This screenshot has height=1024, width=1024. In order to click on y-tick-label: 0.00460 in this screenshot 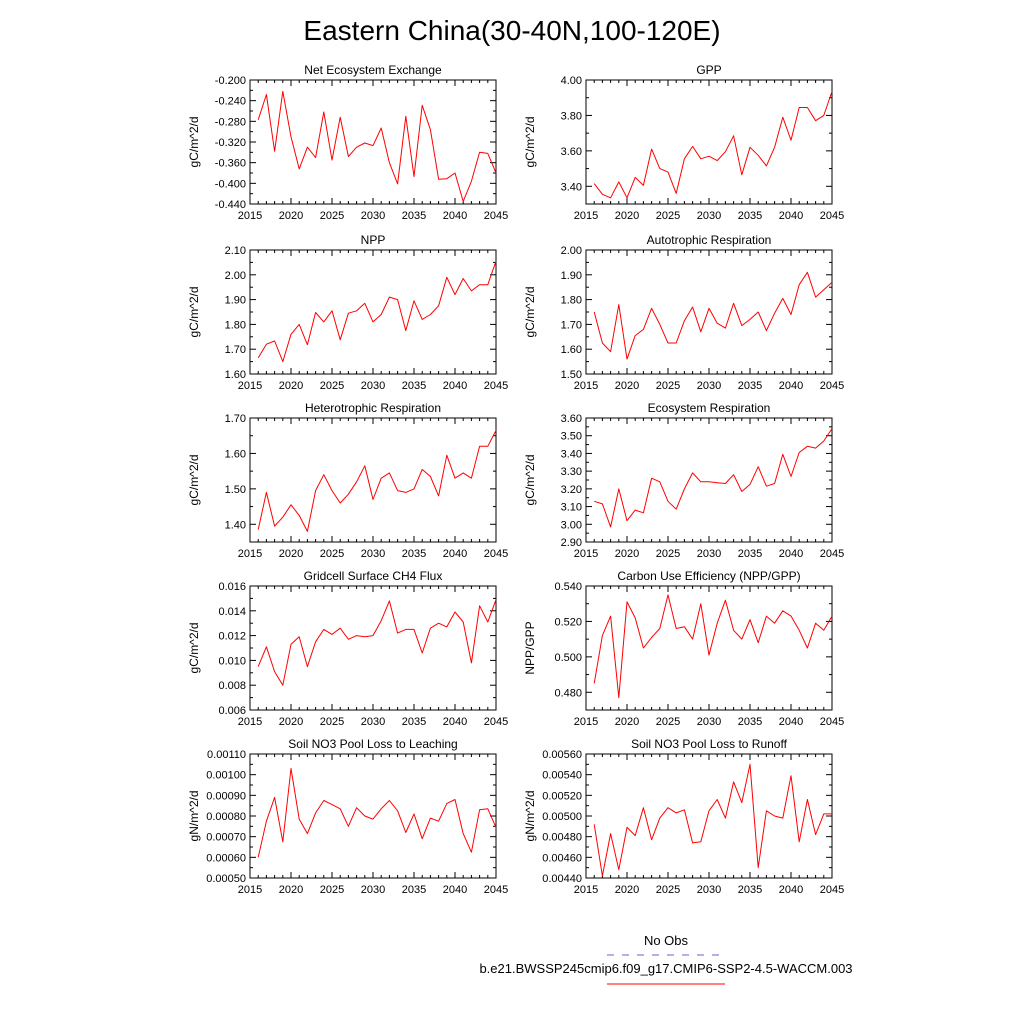, I will do `click(562, 858)`.